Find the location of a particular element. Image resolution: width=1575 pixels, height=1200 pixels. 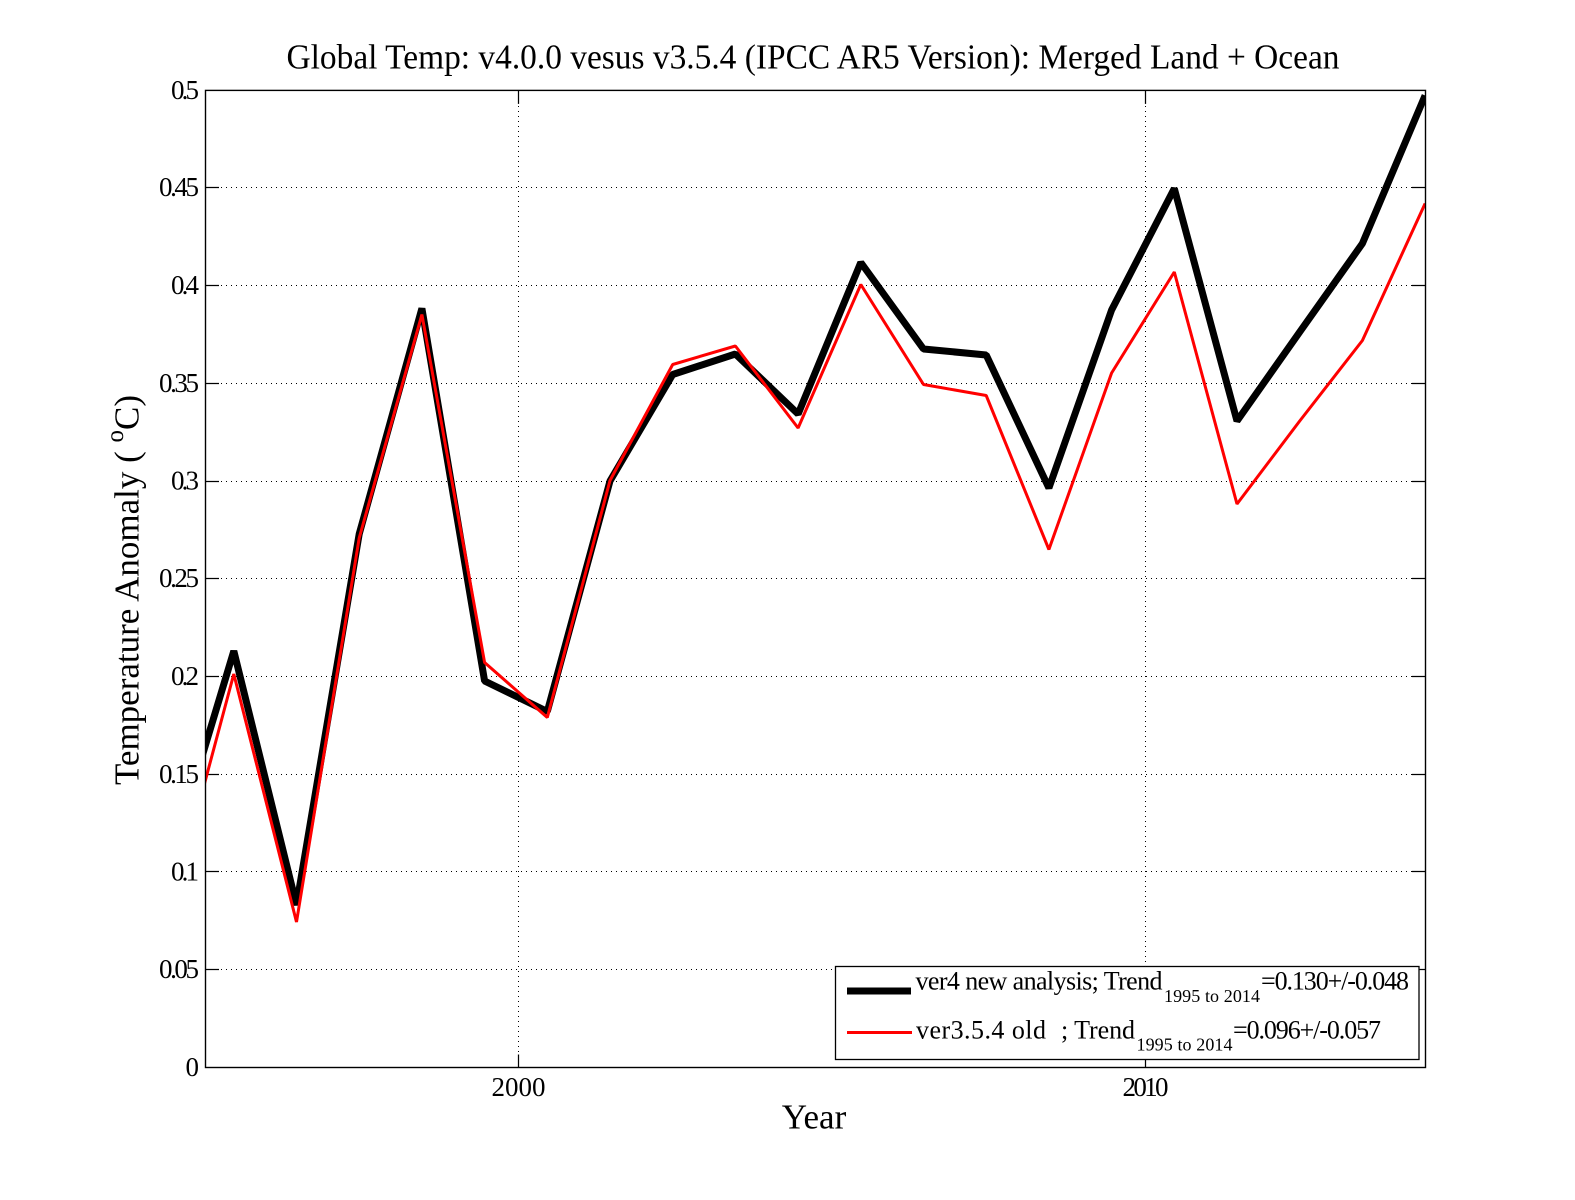

svg-text: 0.25 is located at coordinates (179, 578).